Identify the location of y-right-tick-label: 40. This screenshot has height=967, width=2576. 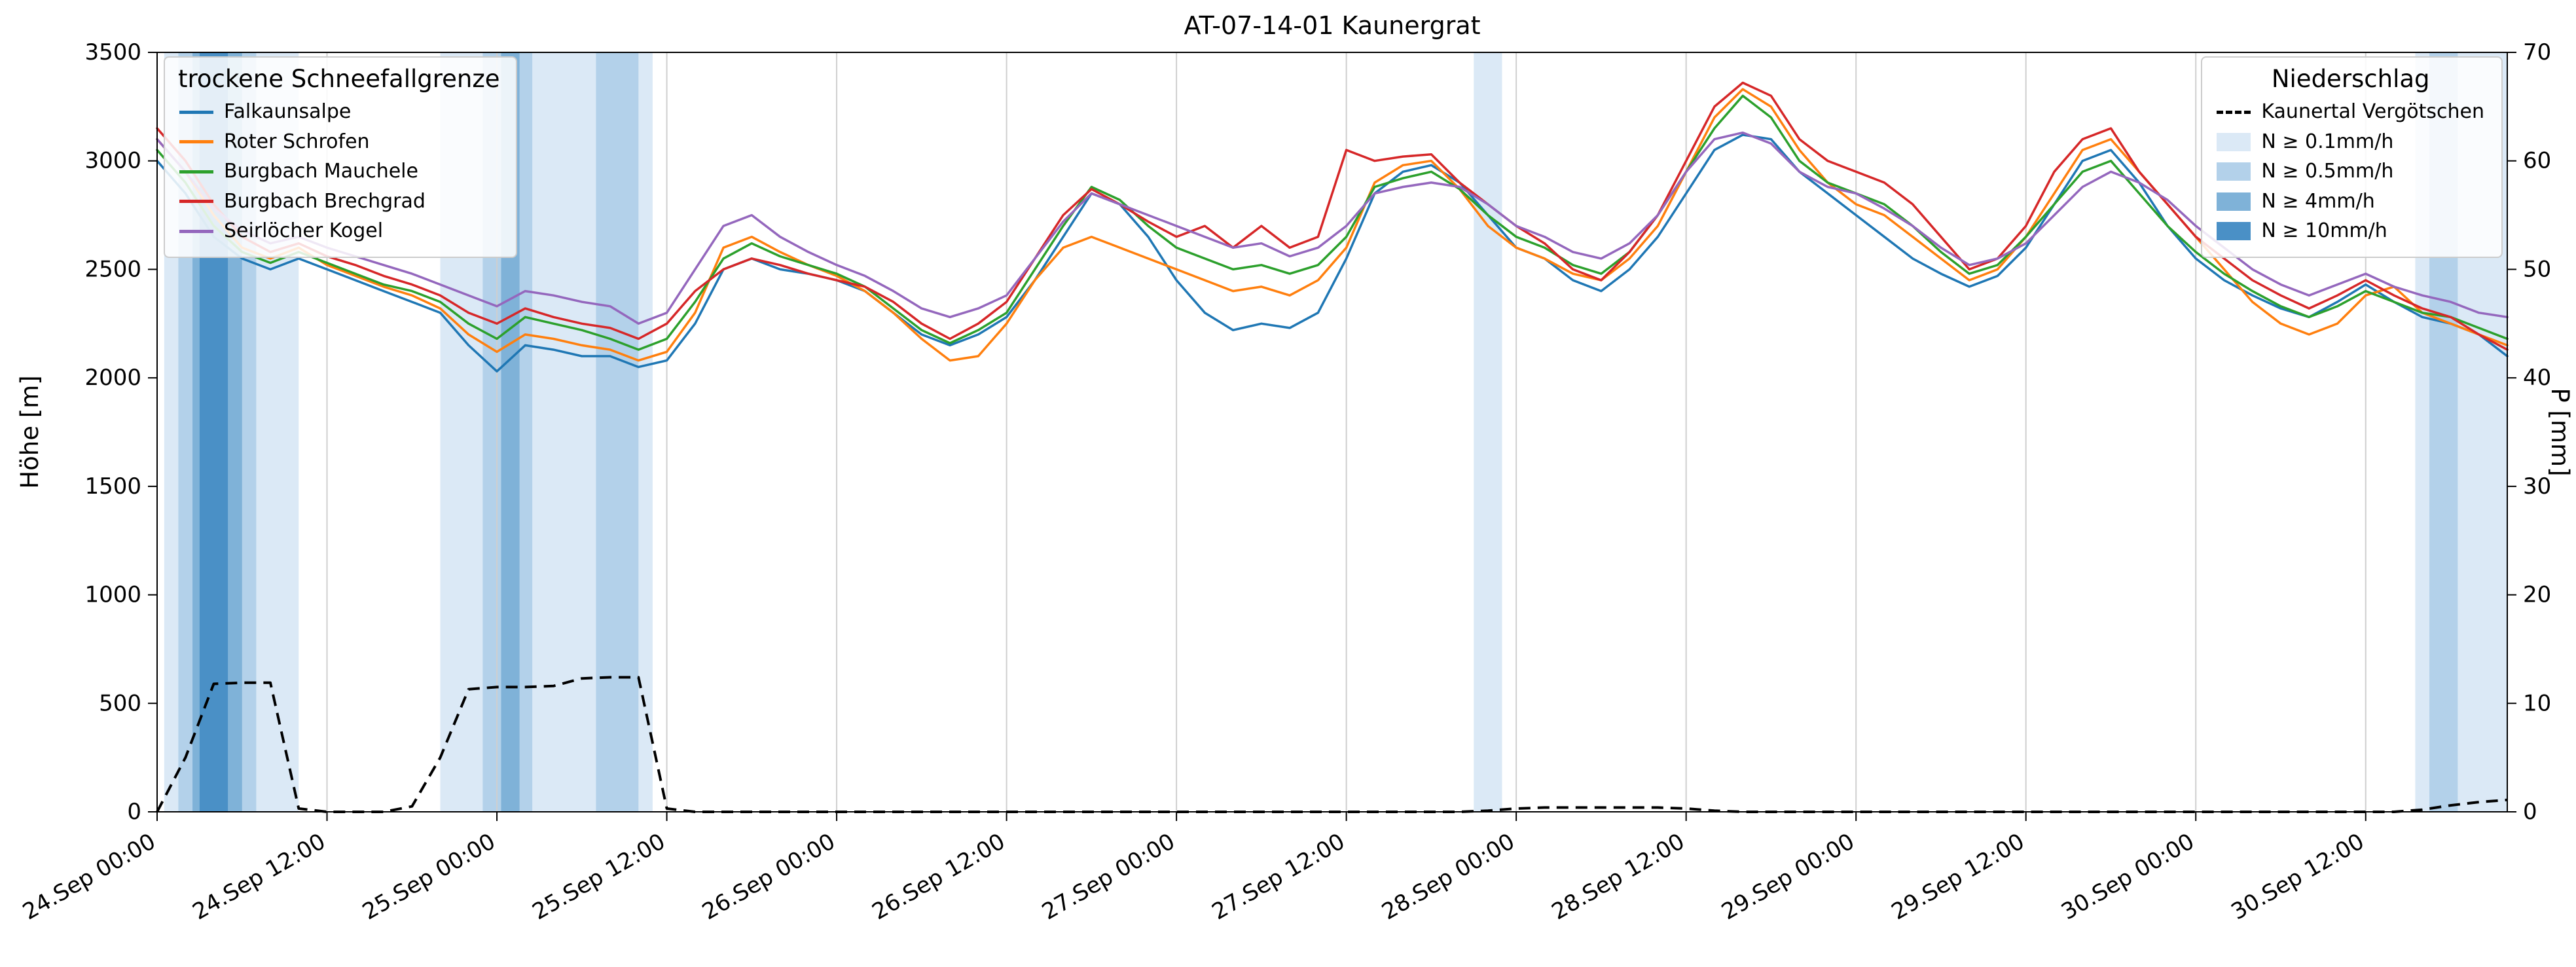
(2537, 378).